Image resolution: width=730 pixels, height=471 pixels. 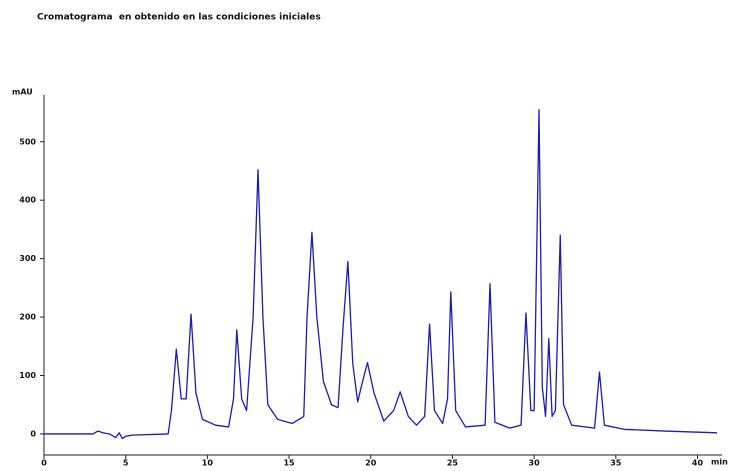 What do you see at coordinates (22, 92) in the screenshot?
I see `y-axis-label: mAU` at bounding box center [22, 92].